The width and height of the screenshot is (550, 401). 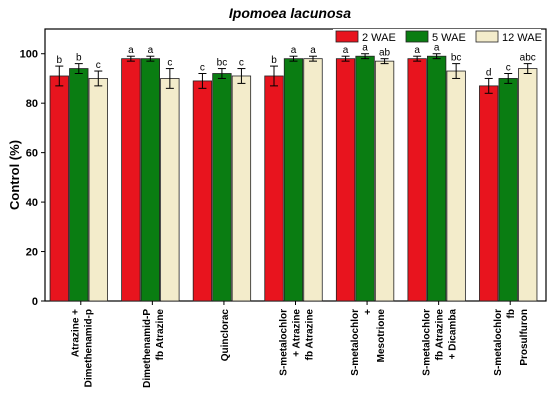 I want to click on y-tick-label: 0, so click(x=35, y=302).